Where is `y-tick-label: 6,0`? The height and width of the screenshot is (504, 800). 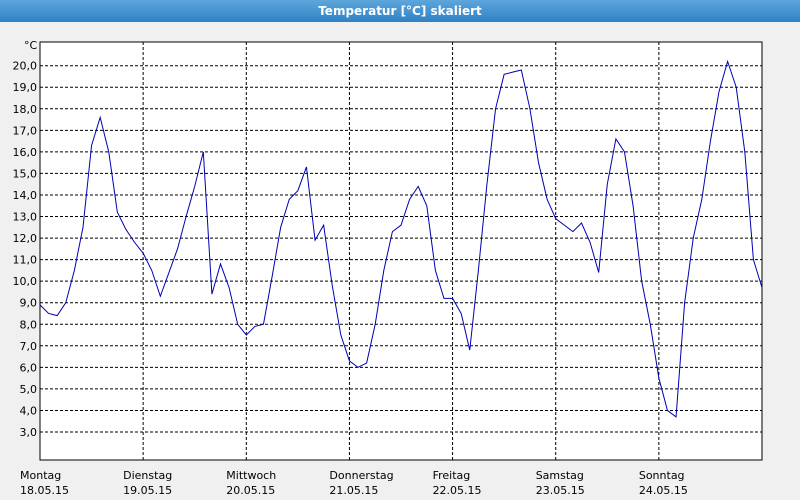 y-tick-label: 6,0 is located at coordinates (29, 367).